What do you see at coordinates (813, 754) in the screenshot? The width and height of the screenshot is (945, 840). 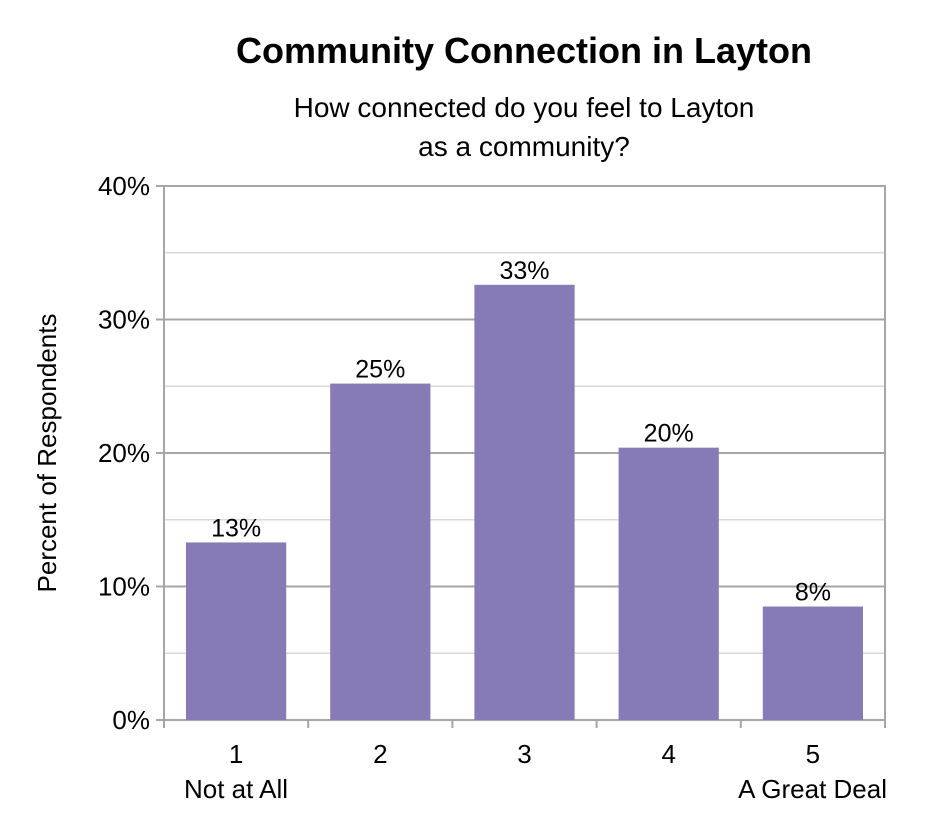 I see `x-tick-label: 5` at bounding box center [813, 754].